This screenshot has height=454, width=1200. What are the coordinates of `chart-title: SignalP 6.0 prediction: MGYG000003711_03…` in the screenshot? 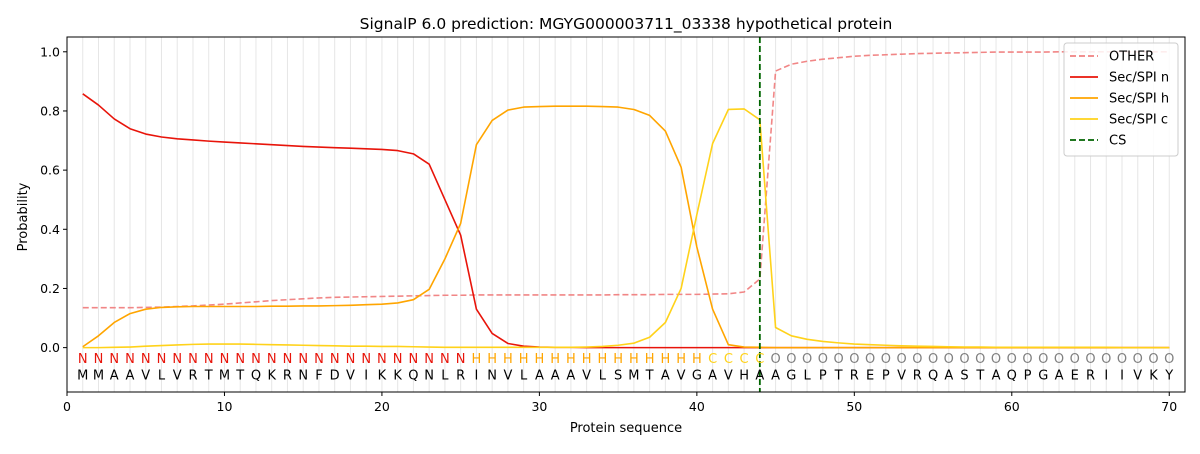 It's located at (626, 24).